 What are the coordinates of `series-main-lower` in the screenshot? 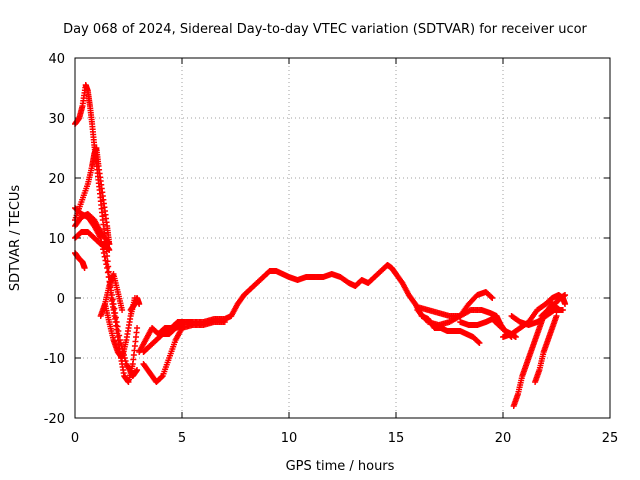 It's located at (184, 352).